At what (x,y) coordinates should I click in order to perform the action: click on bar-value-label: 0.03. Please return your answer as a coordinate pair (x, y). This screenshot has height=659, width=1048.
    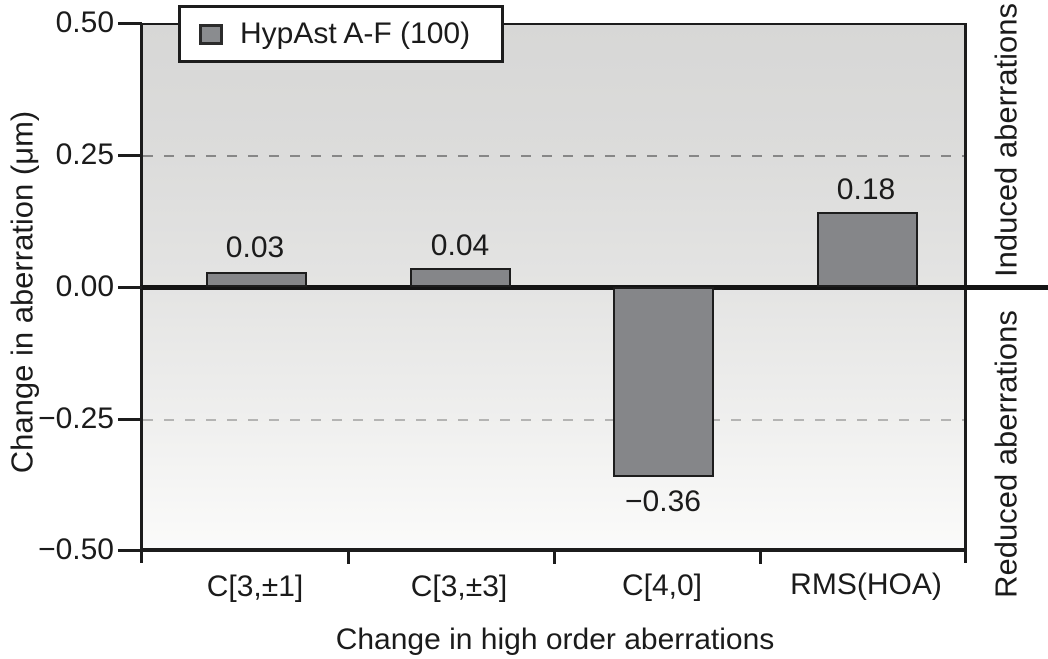
    Looking at the image, I should click on (255, 247).